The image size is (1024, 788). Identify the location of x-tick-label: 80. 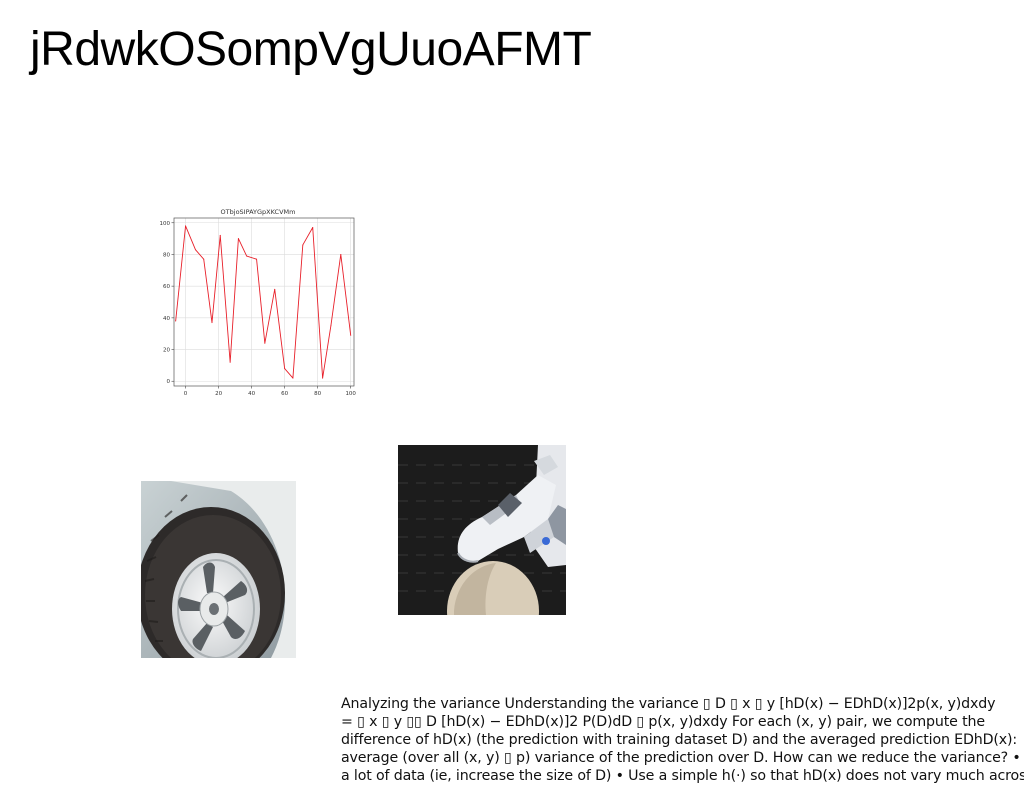
(317, 394).